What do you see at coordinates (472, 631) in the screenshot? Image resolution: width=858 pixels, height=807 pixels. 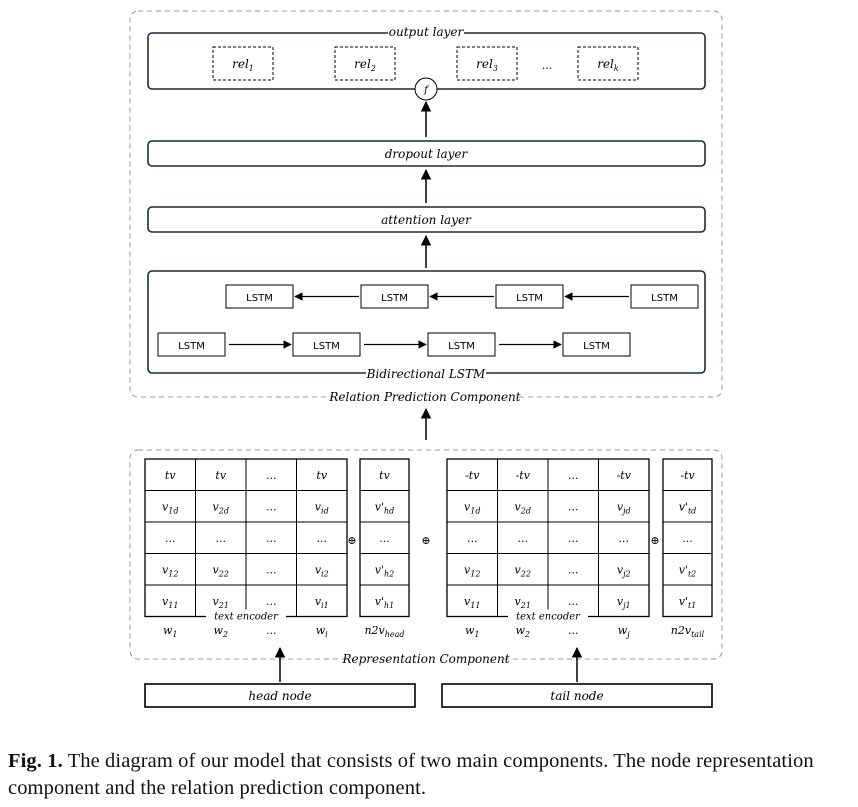 I see `tail-word-label: w1` at bounding box center [472, 631].